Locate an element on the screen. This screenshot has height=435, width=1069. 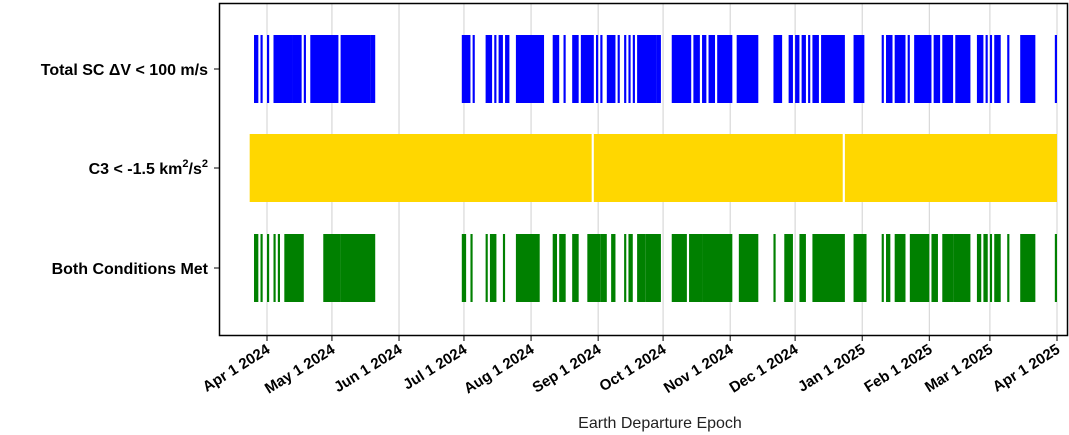
x-tick-label: May 1 2024 is located at coordinates (300, 369).